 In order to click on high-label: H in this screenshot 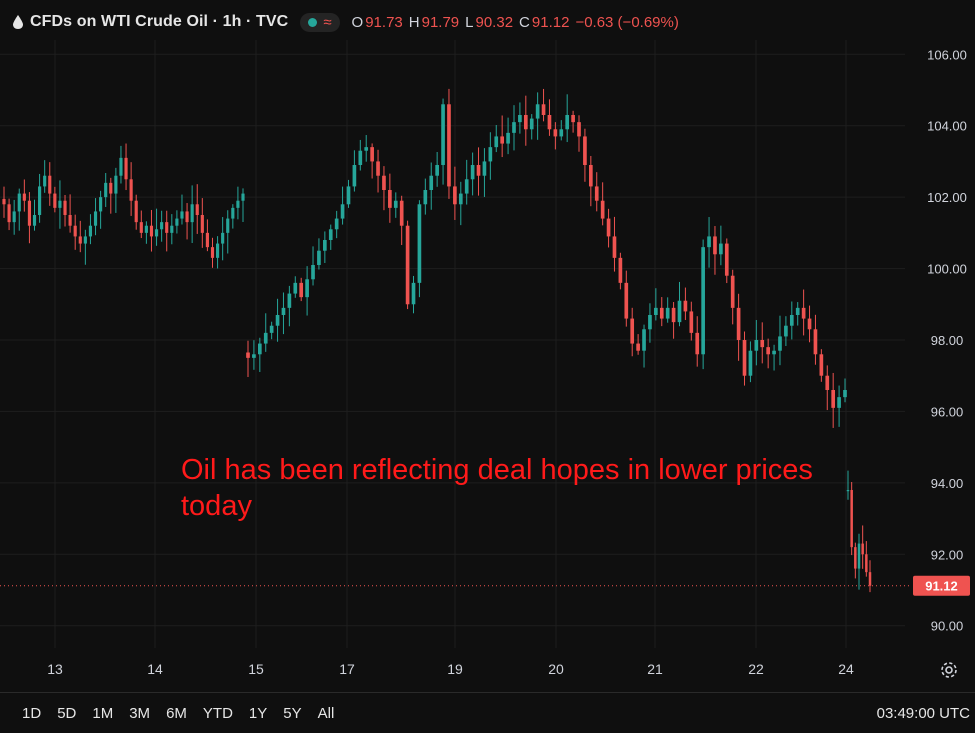, I will do `click(414, 22)`.